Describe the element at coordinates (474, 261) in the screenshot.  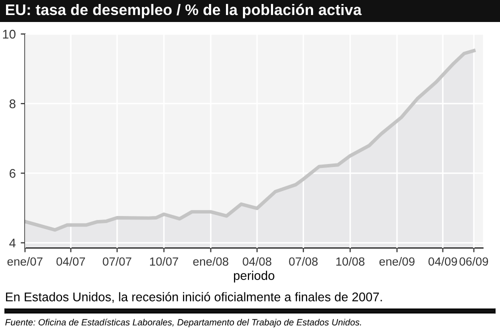
I see `x-tick-label: 06/09` at that location.